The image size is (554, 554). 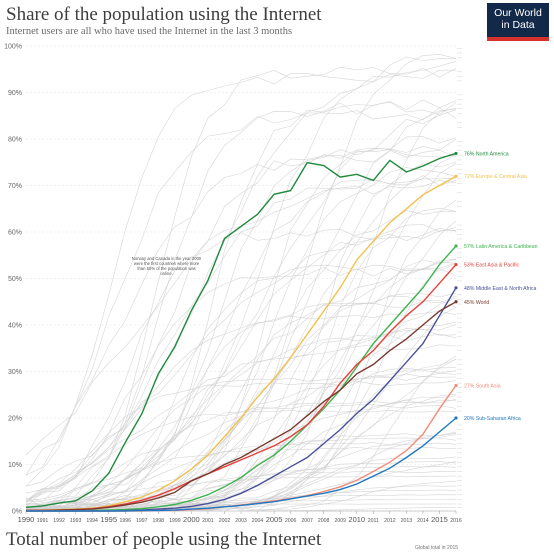 What do you see at coordinates (437, 548) in the screenshot?
I see `footer-note: Global total in 2015` at bounding box center [437, 548].